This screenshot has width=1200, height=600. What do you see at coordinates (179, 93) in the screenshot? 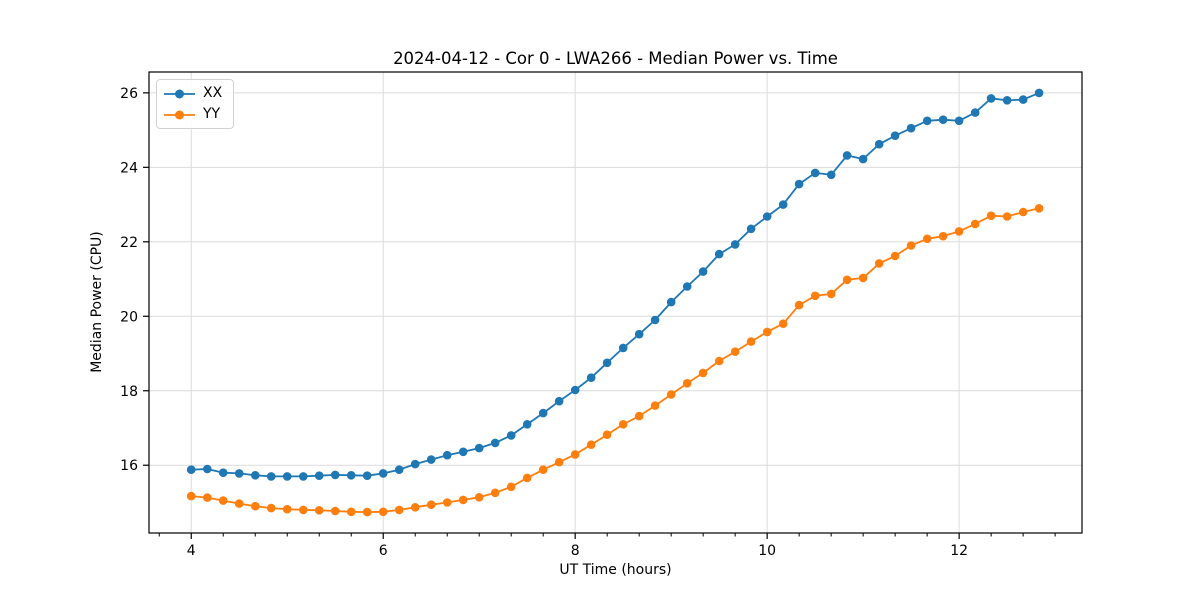
I see `legend-swatch-xx-icon` at bounding box center [179, 93].